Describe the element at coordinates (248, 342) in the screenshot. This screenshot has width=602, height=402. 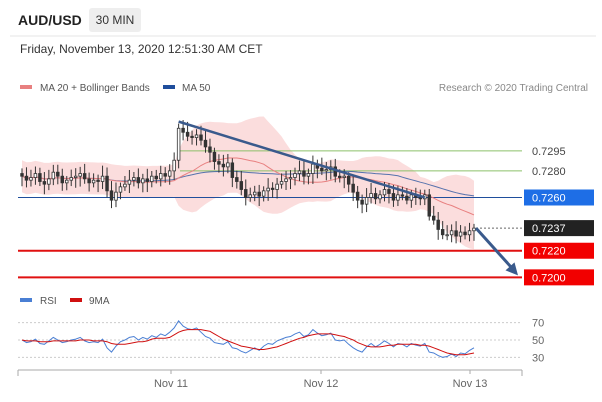
I see `rsi-ma-line` at that location.